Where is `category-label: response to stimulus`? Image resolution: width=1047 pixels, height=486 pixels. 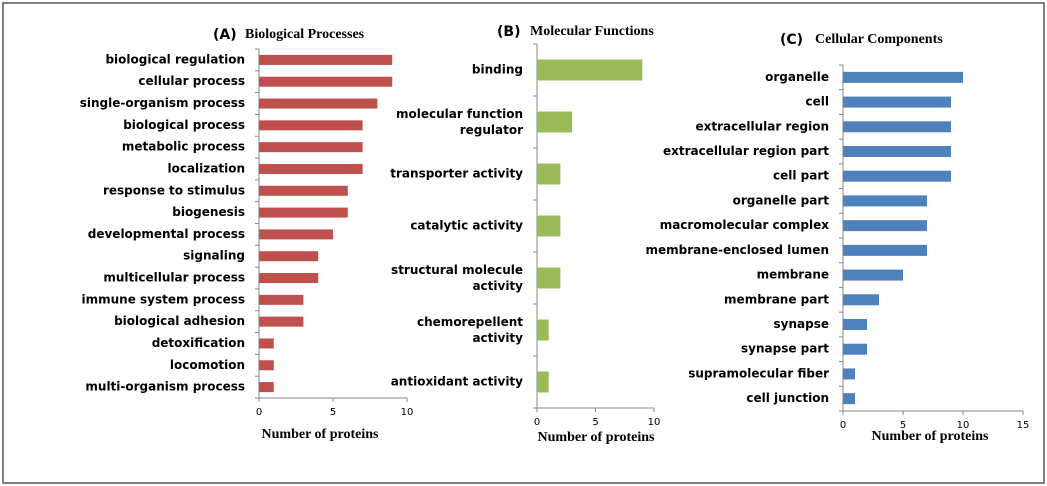 category-label: response to stimulus is located at coordinates (174, 190).